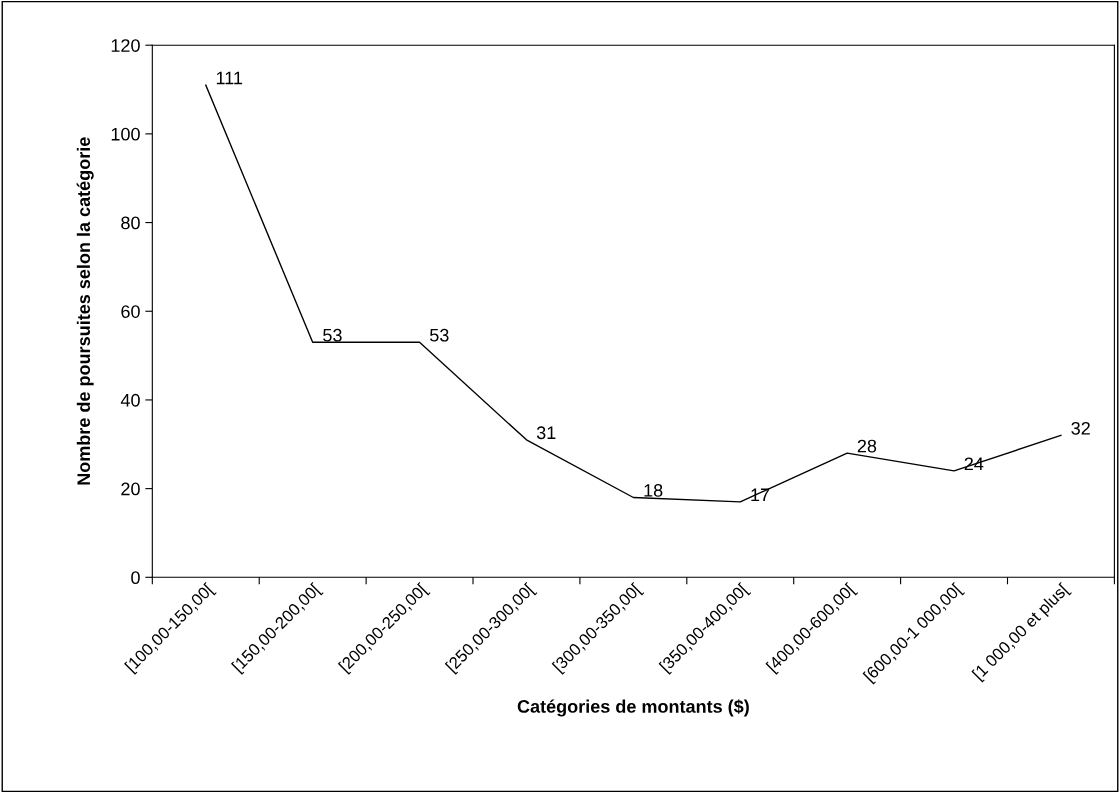 This screenshot has width=1120, height=793. What do you see at coordinates (125, 45) in the screenshot?
I see `y-tick-label: 120` at bounding box center [125, 45].